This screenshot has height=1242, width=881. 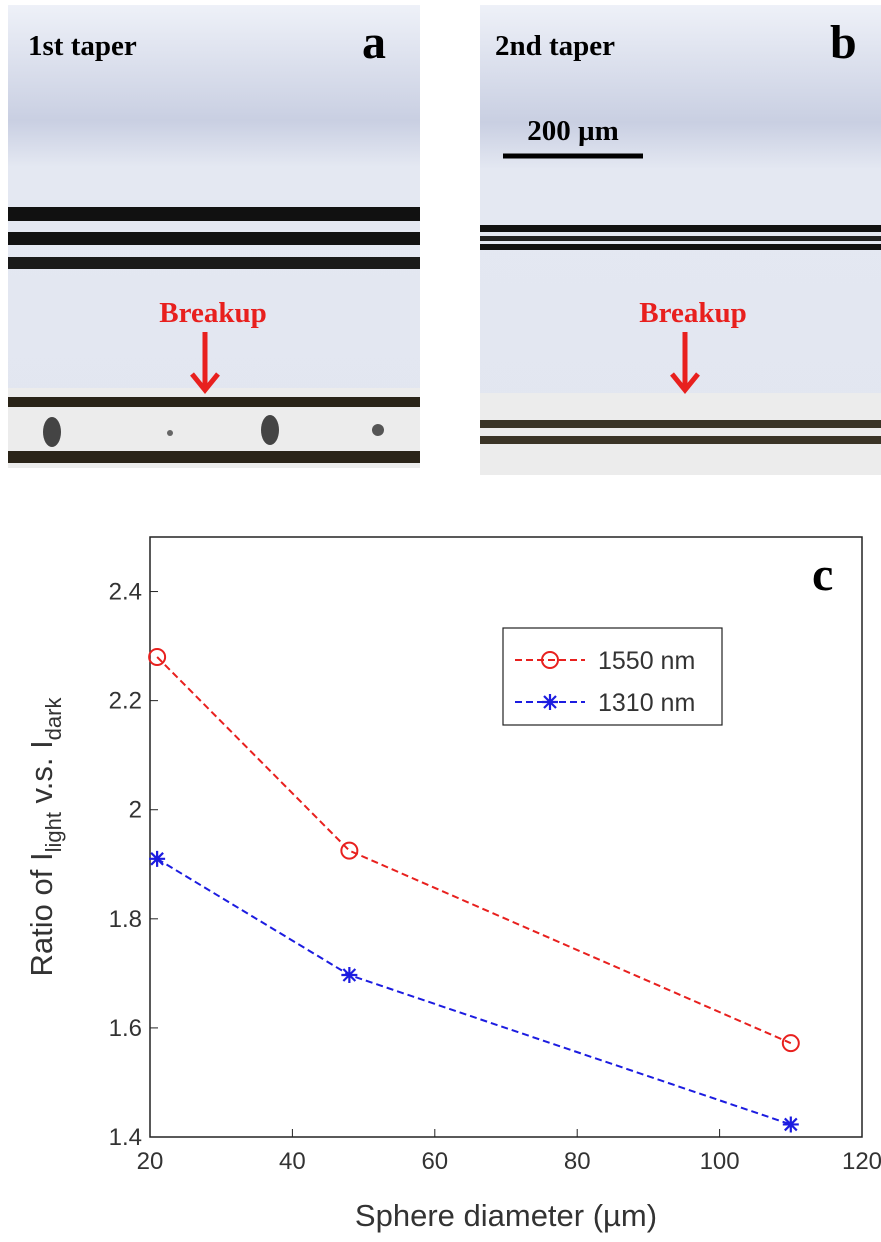 I want to click on y-tick-label: 2.4, so click(x=125, y=592).